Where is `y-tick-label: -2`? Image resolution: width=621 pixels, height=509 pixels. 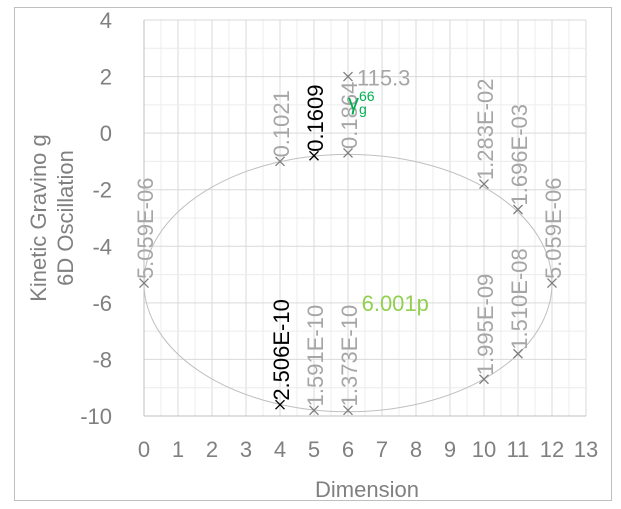
y-tick-label: -2 is located at coordinates (102, 190).